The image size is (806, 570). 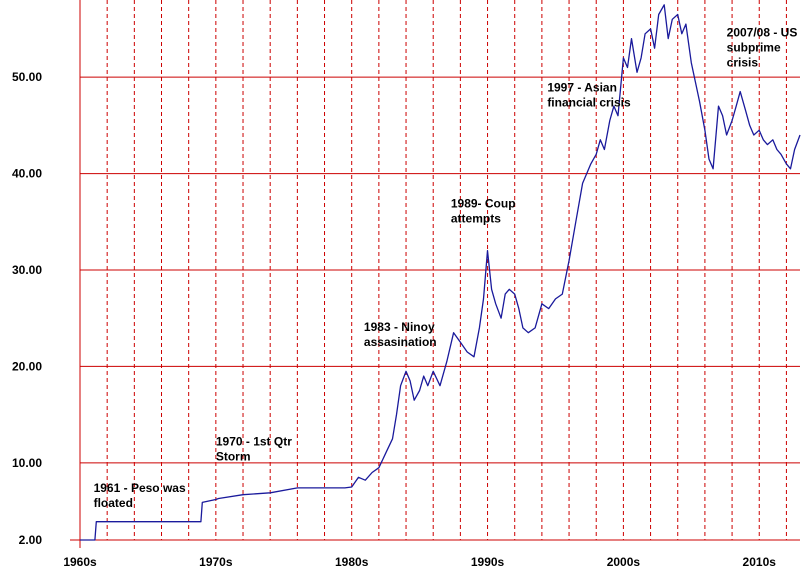 I want to click on annotation-label: 1983 - Ninoy assasination, so click(x=400, y=334).